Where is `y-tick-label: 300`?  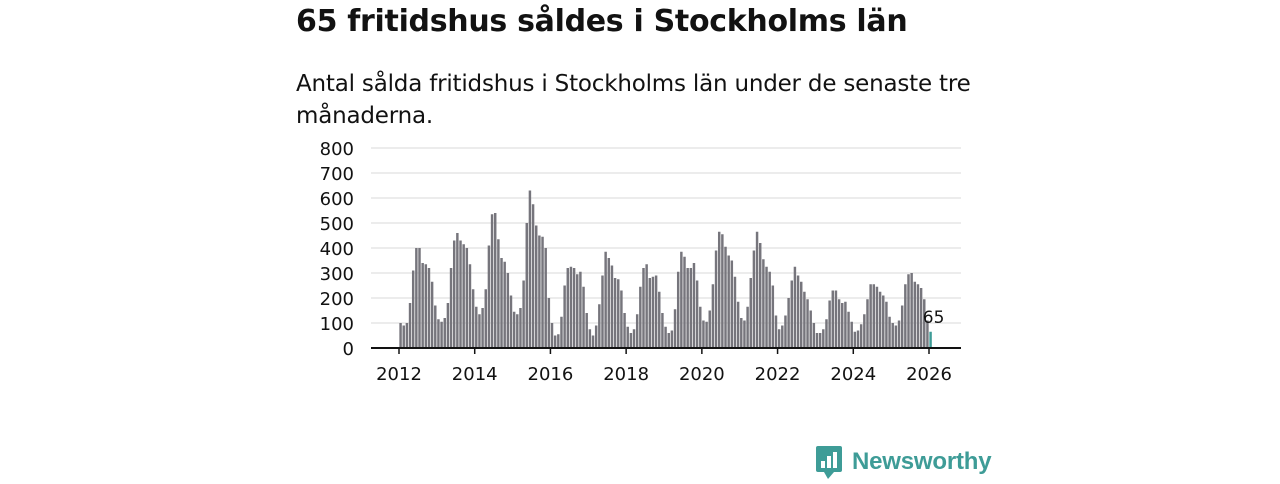
y-tick-label: 300 is located at coordinates (337, 274).